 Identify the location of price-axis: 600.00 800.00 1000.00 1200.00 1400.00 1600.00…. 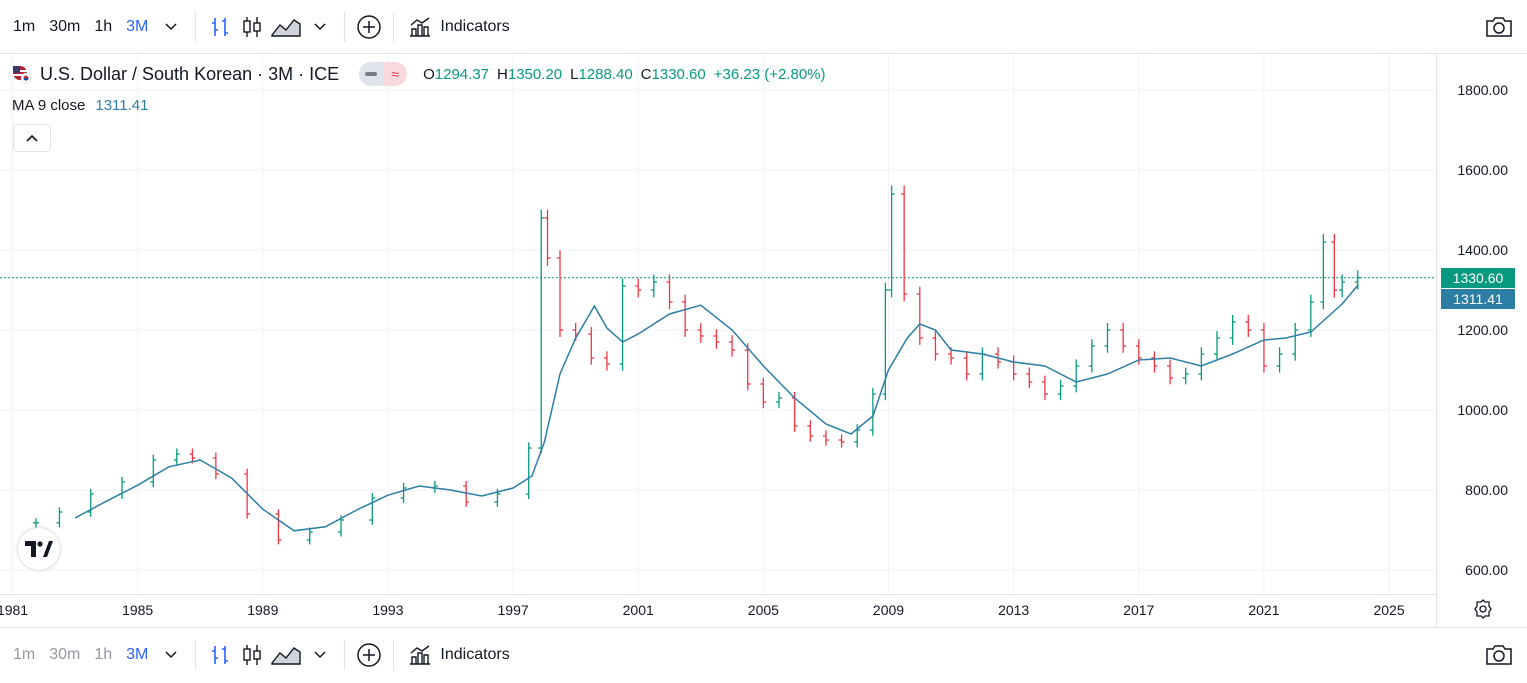
(1482, 330).